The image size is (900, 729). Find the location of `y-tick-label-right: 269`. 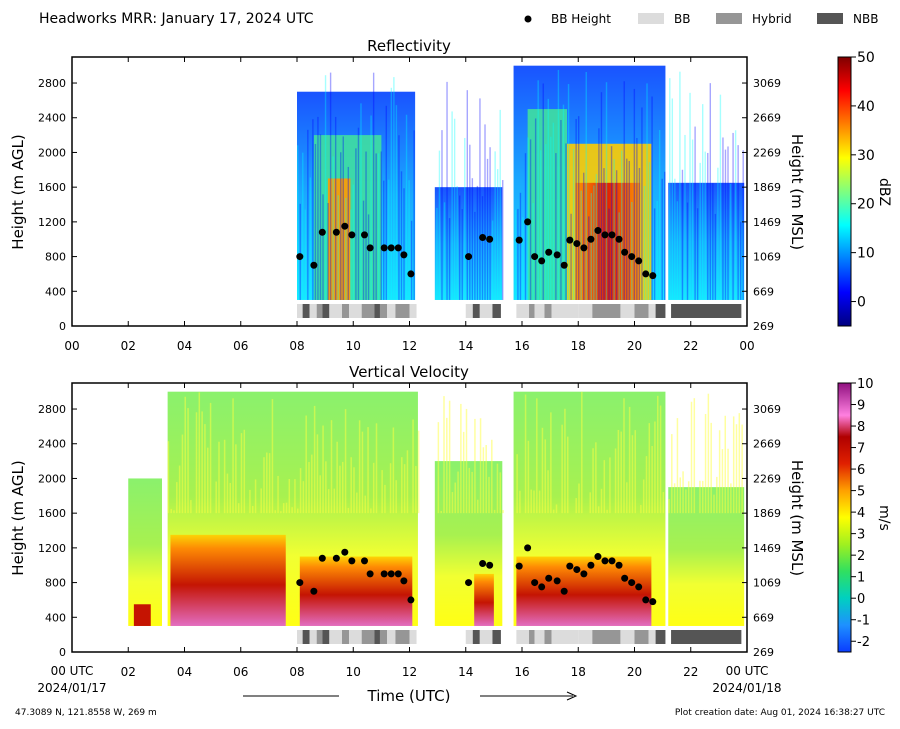

y-tick-label-right: 269 is located at coordinates (763, 652).